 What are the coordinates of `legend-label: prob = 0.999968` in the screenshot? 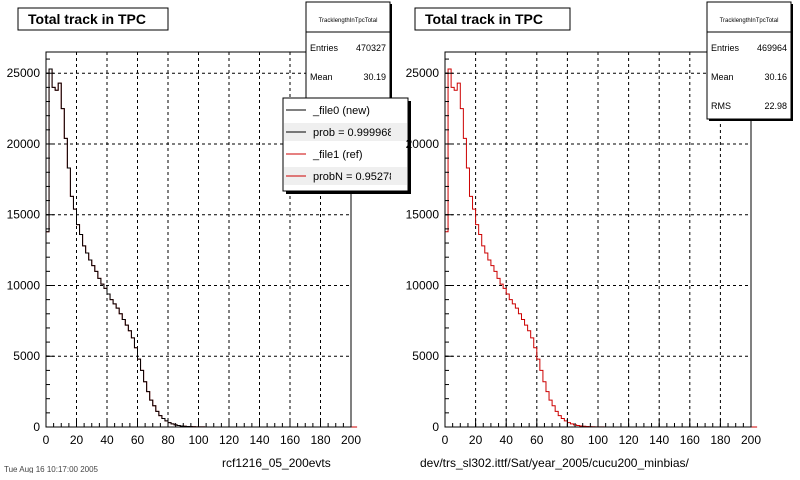 It's located at (353, 133).